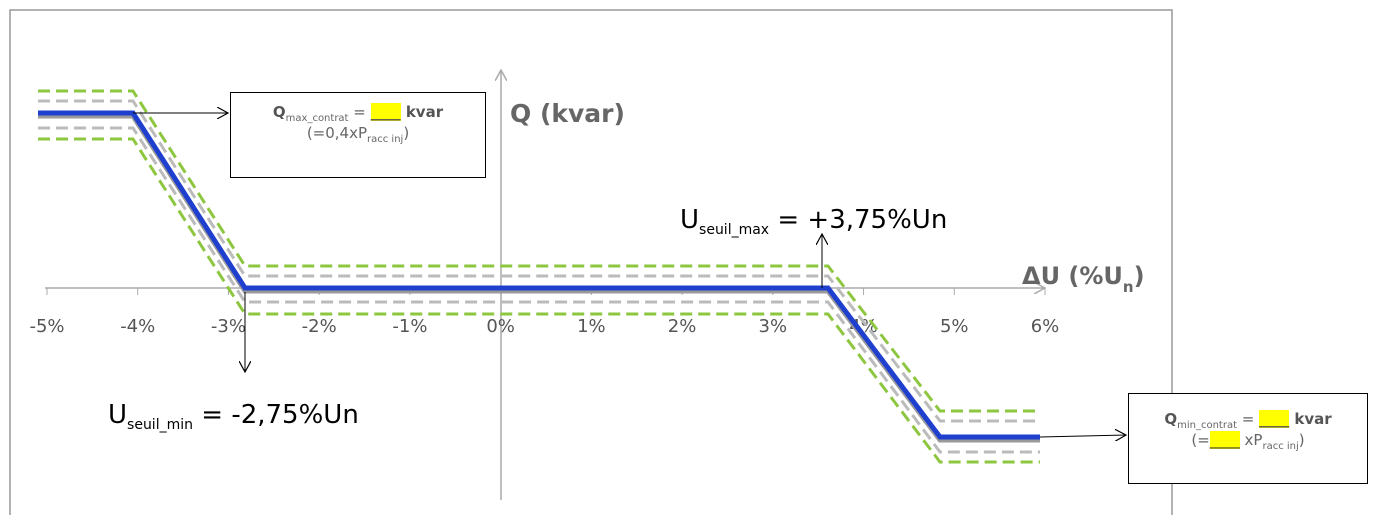  What do you see at coordinates (337, 133) in the screenshot?
I see `l2-open: (=0,4xP` at bounding box center [337, 133].